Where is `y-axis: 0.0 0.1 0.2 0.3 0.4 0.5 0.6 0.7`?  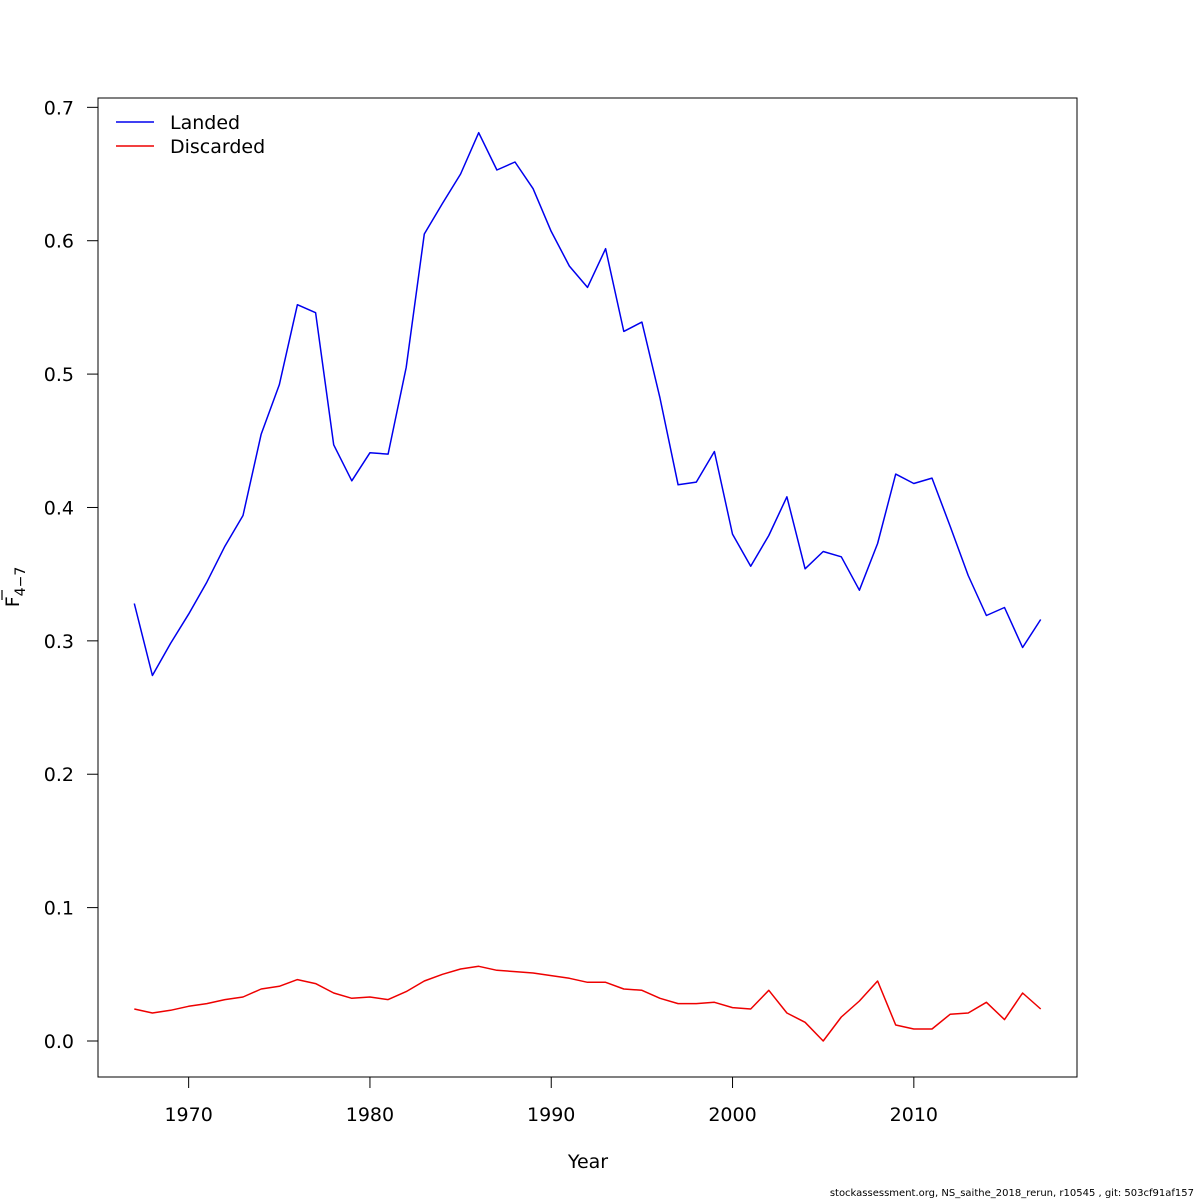 y-axis: 0.0 0.1 0.2 0.3 0.4 0.5 0.6 0.7 is located at coordinates (71, 575).